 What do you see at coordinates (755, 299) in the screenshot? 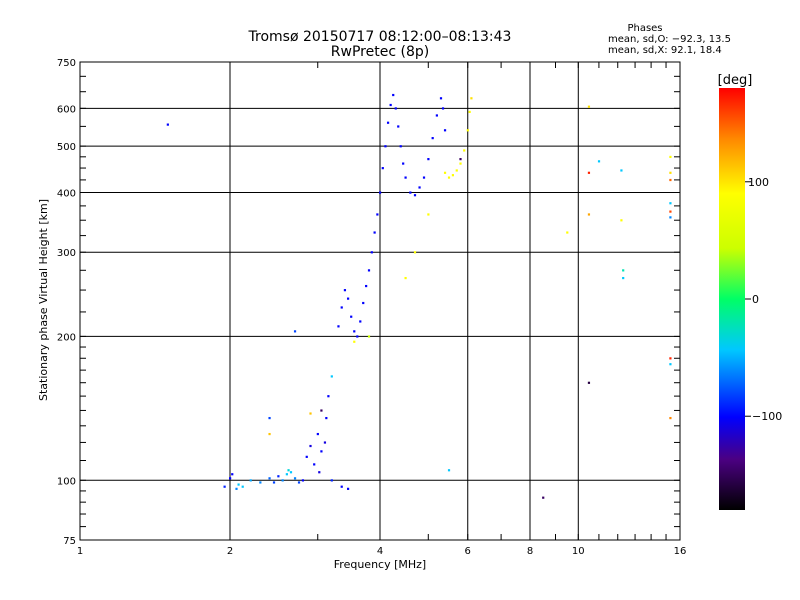
I see `colorbar-tick-label: 0` at bounding box center [755, 299].